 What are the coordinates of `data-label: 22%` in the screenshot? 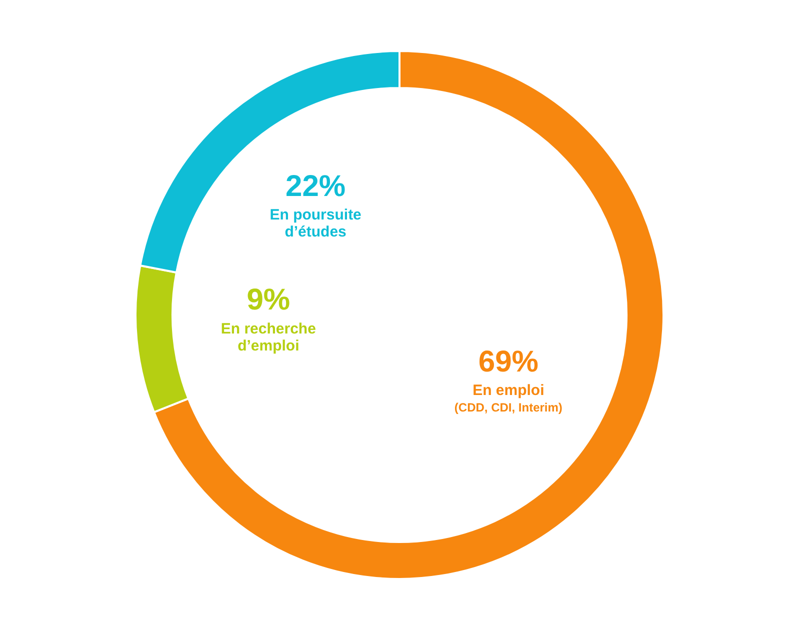 It's located at (316, 186).